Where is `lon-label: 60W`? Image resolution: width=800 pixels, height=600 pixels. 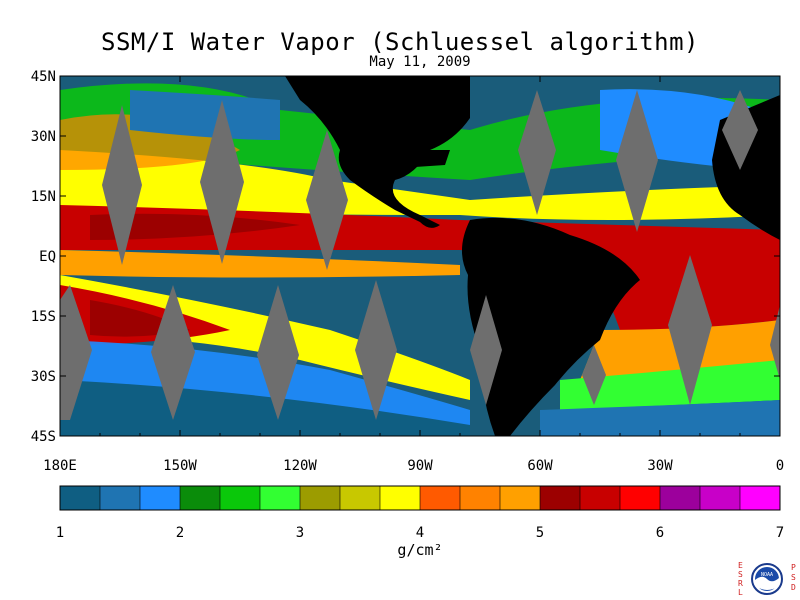 lon-label: 60W is located at coordinates (540, 466).